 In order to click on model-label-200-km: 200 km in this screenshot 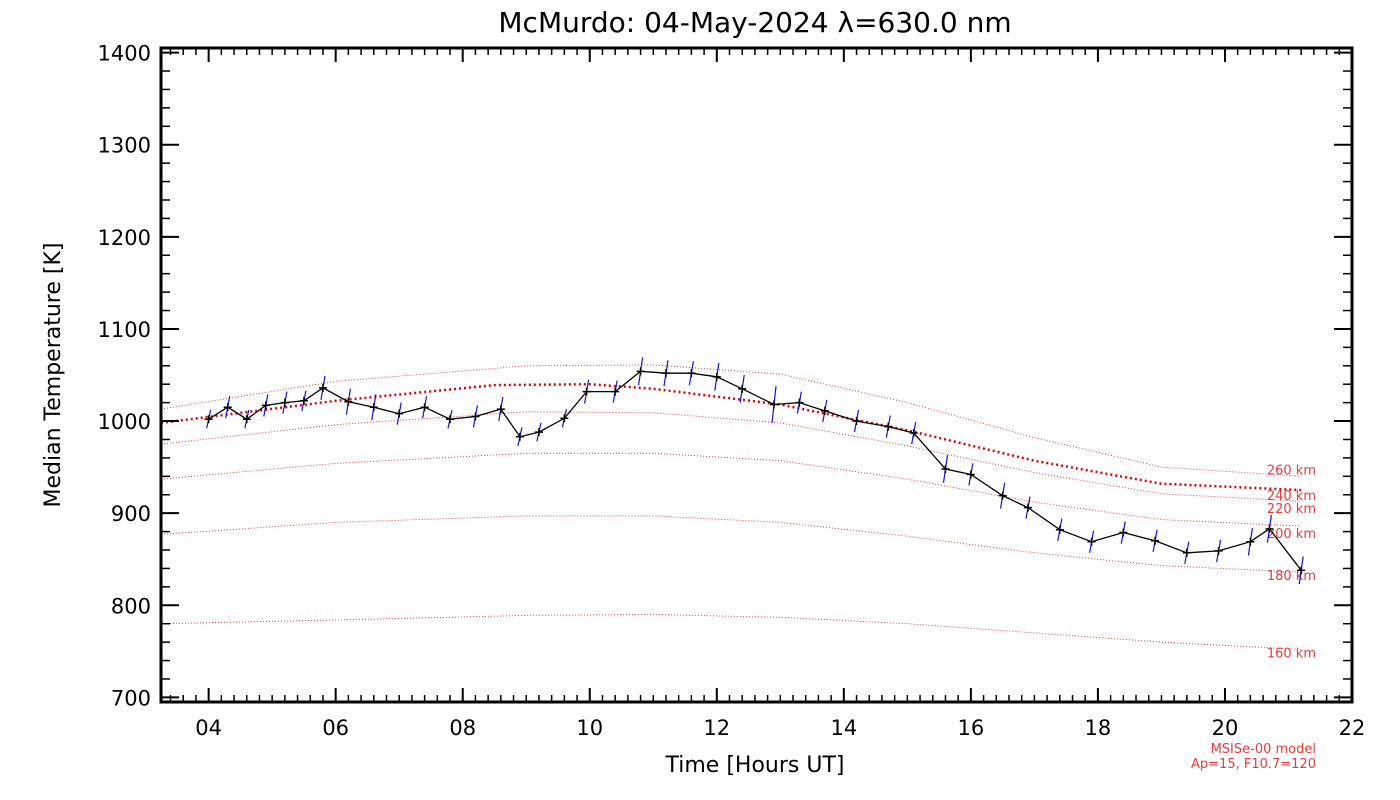, I will do `click(1291, 534)`.